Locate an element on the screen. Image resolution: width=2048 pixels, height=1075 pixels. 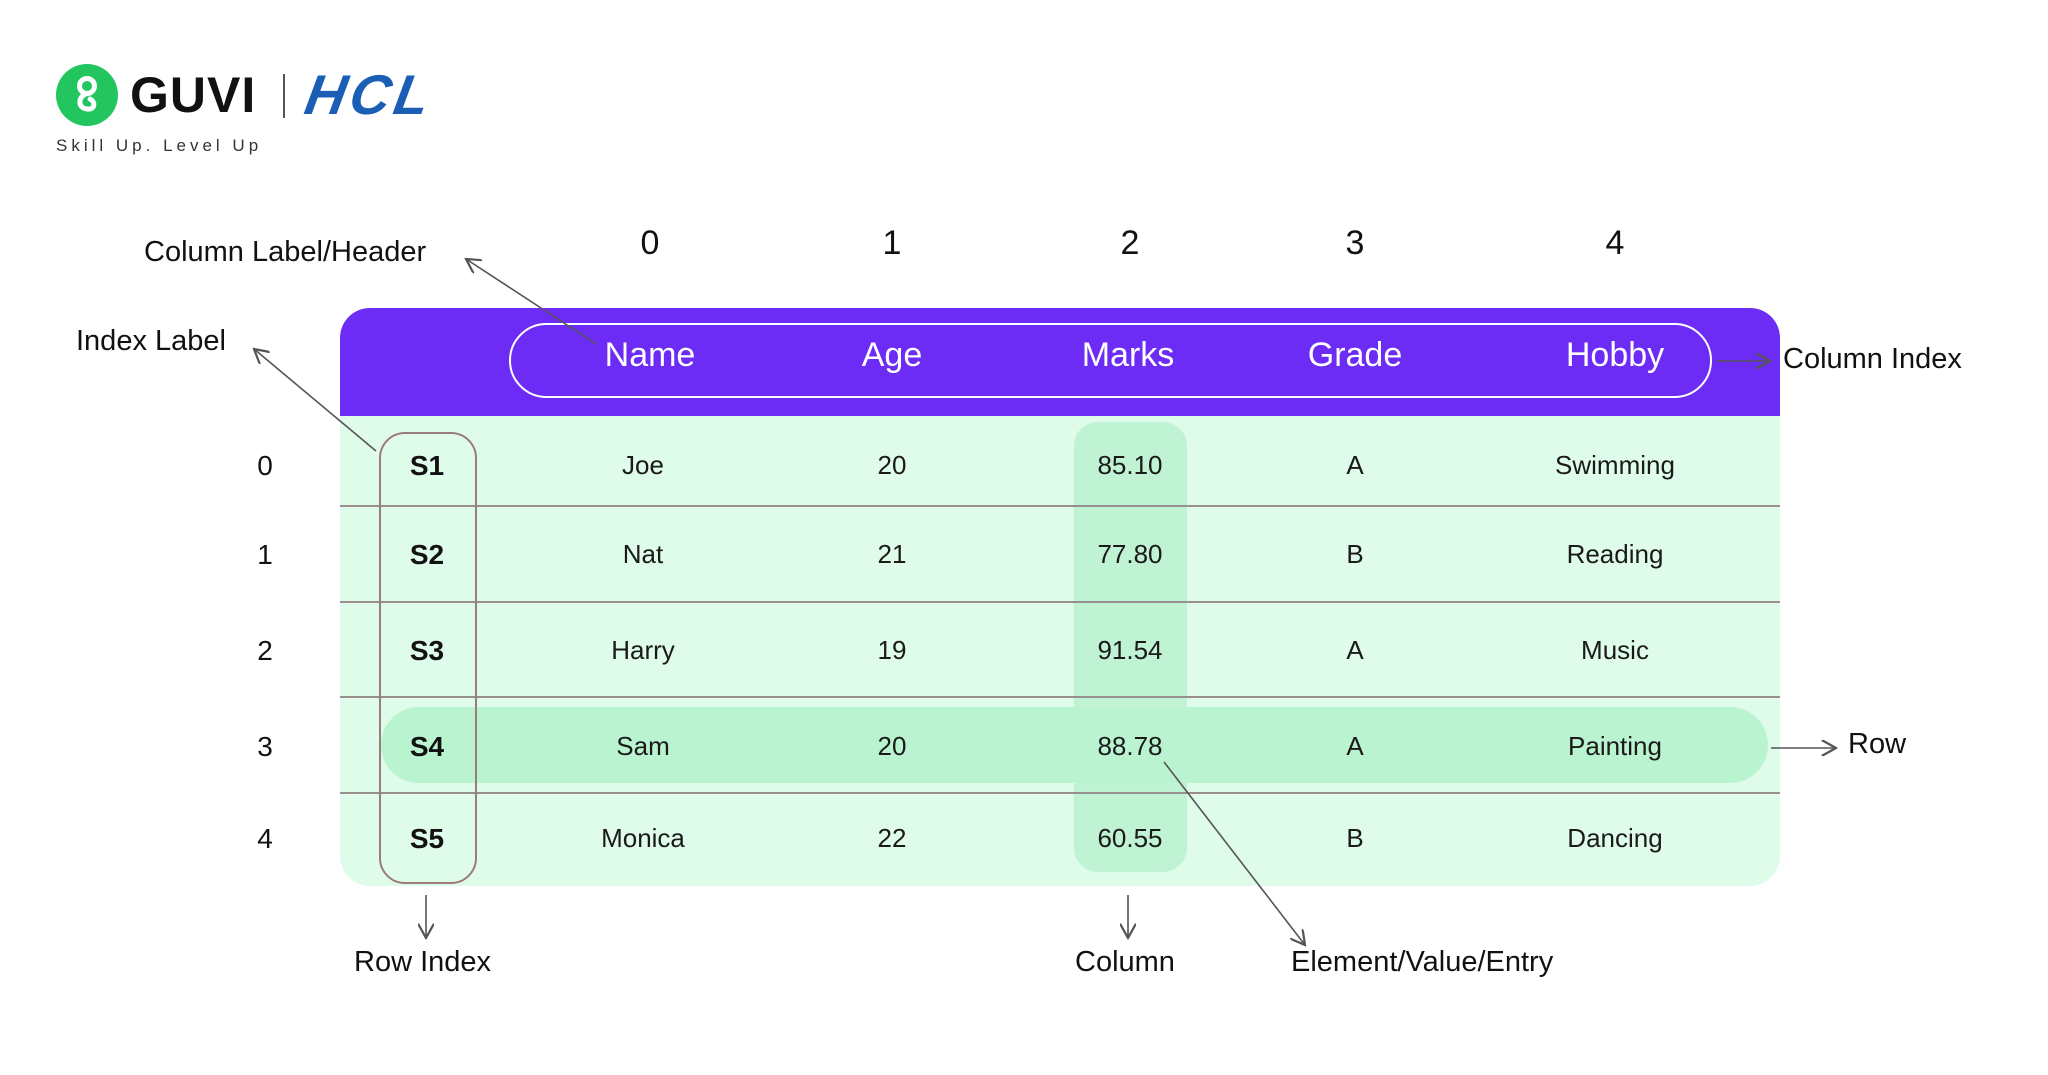
column-index-number: 3 is located at coordinates (1355, 243).